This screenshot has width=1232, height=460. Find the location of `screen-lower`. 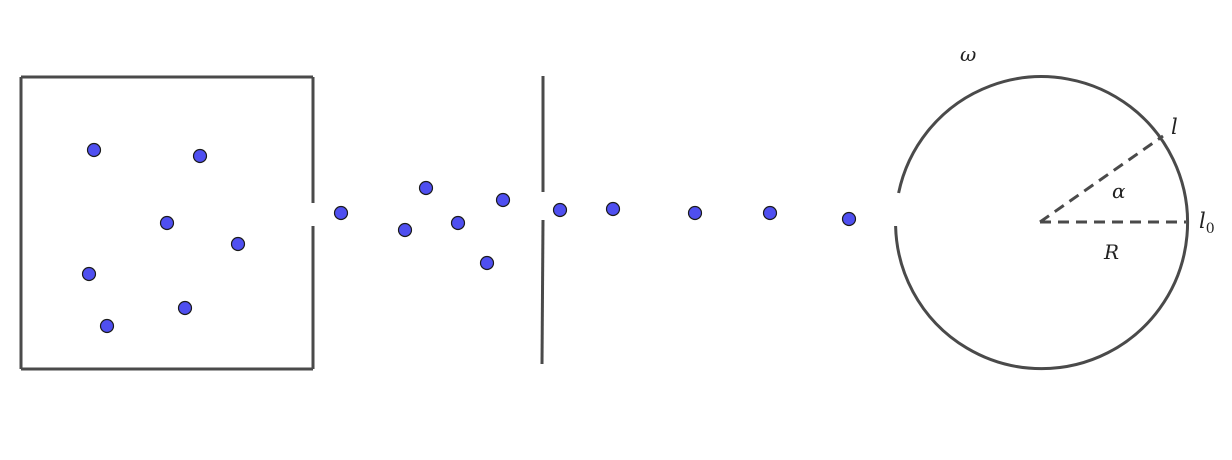

screen-lower is located at coordinates (542, 292).